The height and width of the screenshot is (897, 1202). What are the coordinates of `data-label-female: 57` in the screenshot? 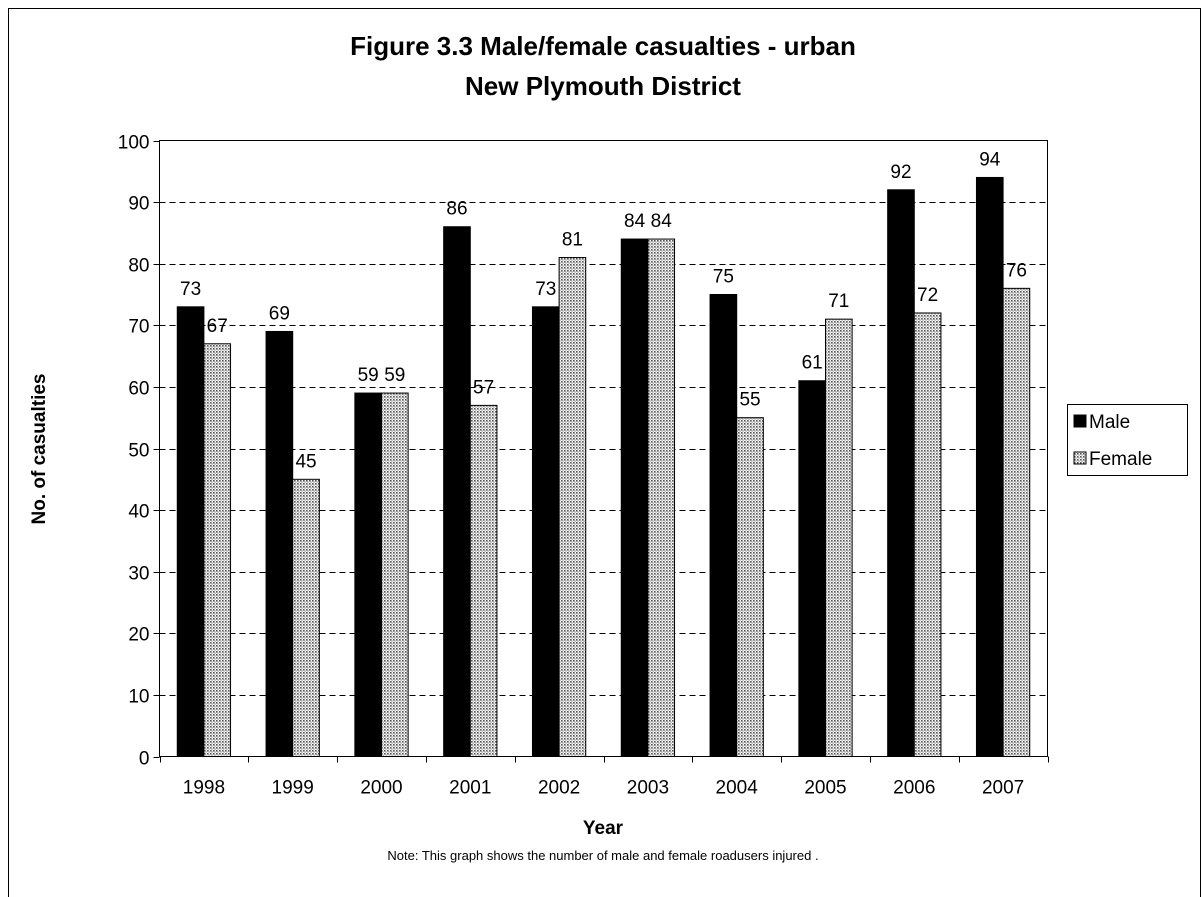 It's located at (483, 387).